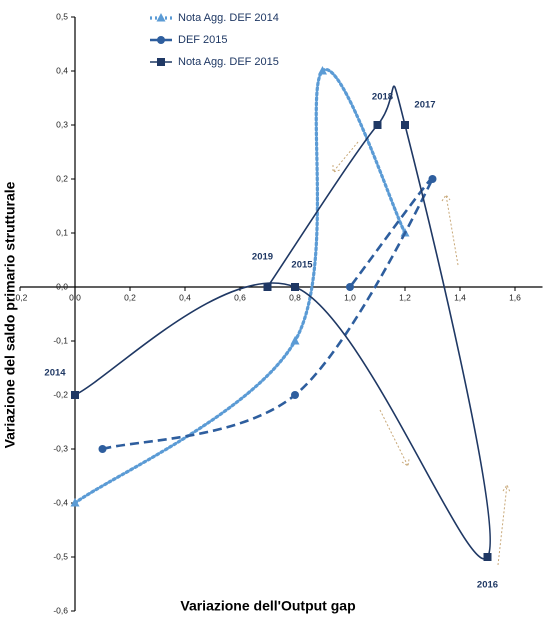 Image resolution: width=560 pixels, height=631 pixels. What do you see at coordinates (515, 297) in the screenshot?
I see `x-tick-label: 1,6` at bounding box center [515, 297].